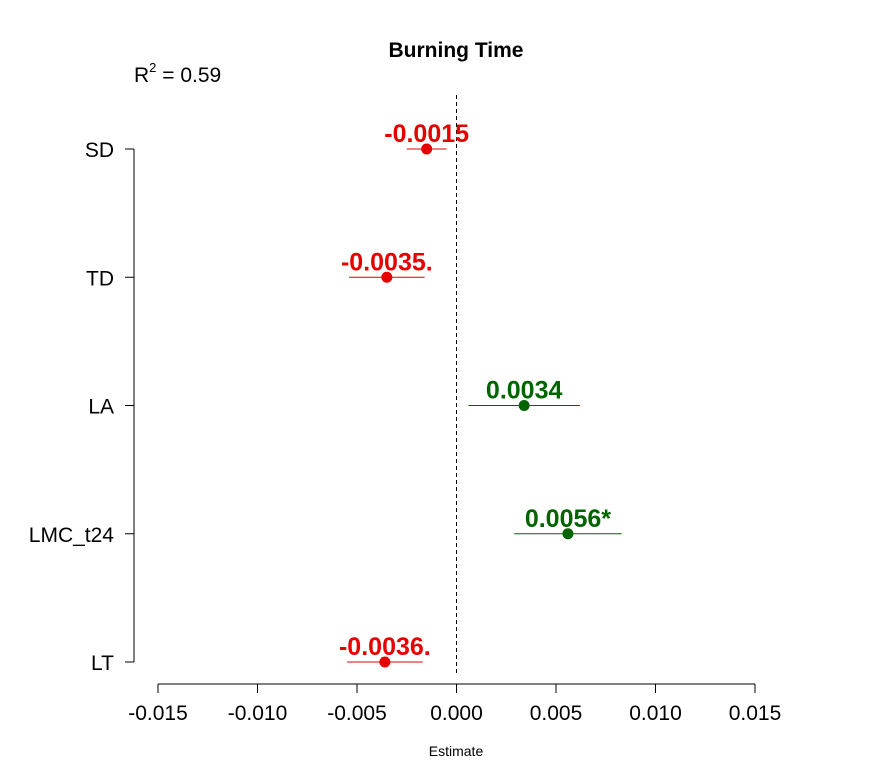 The width and height of the screenshot is (875, 780). Describe the element at coordinates (158, 713) in the screenshot. I see `x-tick-label: -0.015` at that location.